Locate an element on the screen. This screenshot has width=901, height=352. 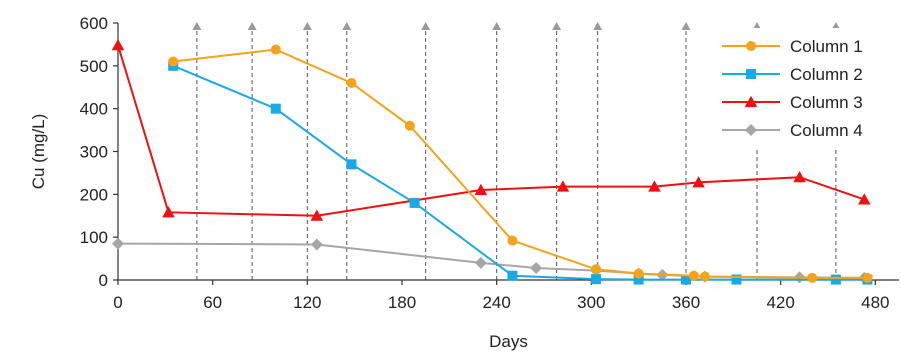
y-tick-label: 500 is located at coordinates (94, 66).